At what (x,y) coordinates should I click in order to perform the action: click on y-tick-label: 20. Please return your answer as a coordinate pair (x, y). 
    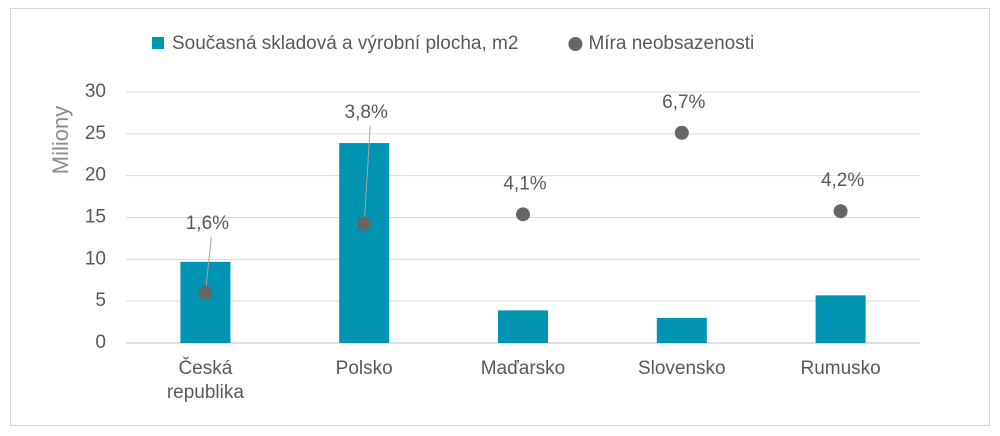
    Looking at the image, I should click on (95, 175).